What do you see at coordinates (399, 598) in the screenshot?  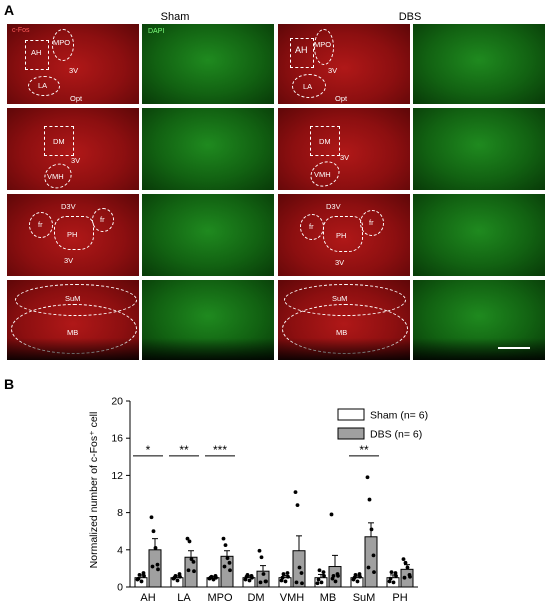 I see `x-tick-label: PH` at bounding box center [399, 598].